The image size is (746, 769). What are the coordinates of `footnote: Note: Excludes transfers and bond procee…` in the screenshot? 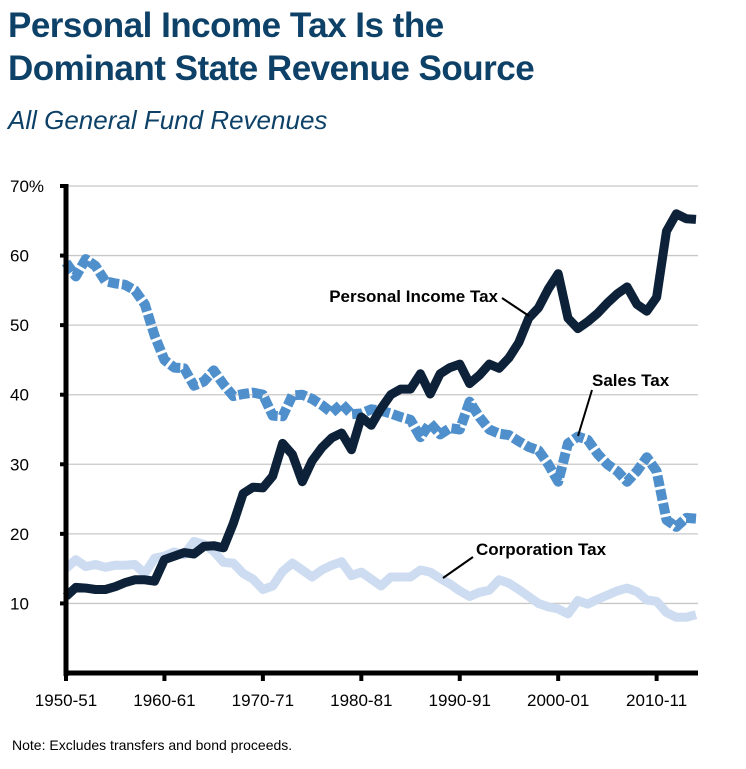 It's located at (152, 745).